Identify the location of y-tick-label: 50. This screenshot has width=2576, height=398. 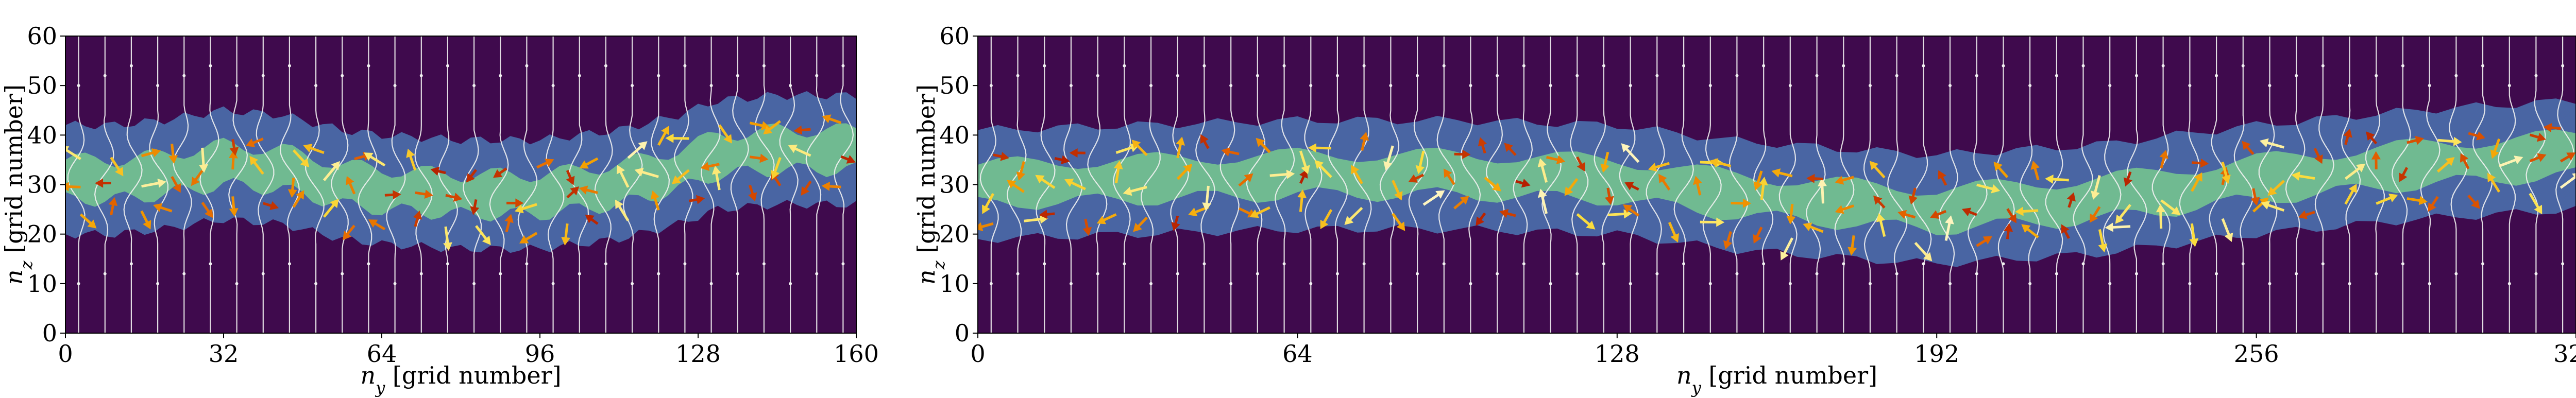
(42, 85).